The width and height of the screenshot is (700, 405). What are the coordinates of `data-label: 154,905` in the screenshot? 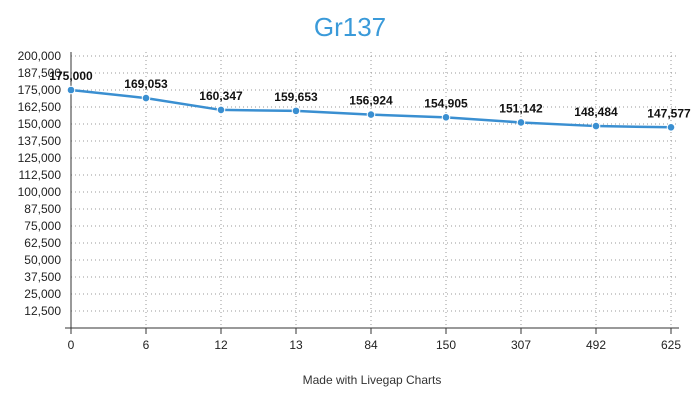 It's located at (446, 103).